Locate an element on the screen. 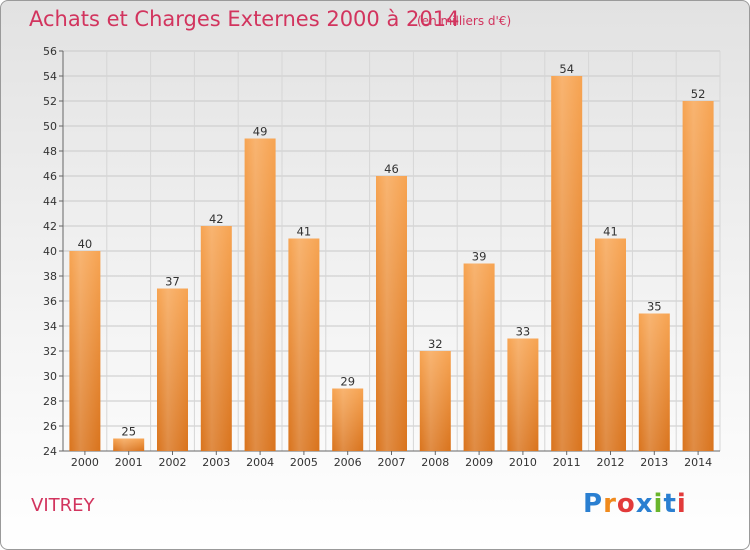 This screenshot has width=750, height=550. x-tick-label: 2007 is located at coordinates (392, 462).